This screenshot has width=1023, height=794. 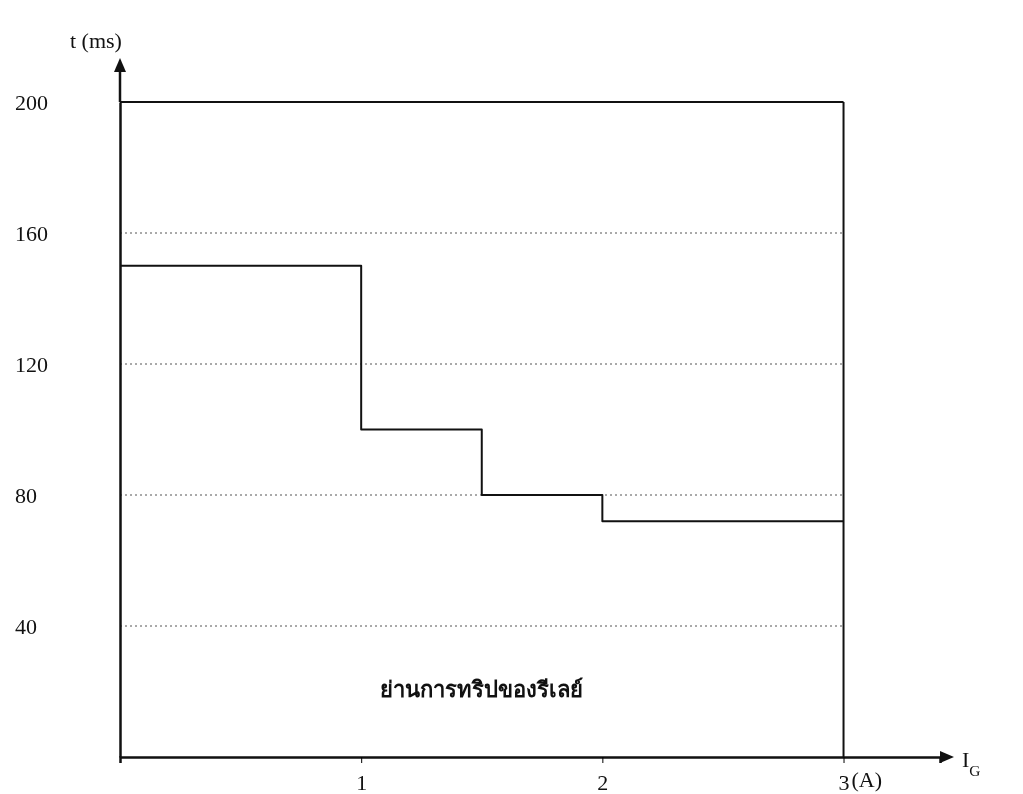 What do you see at coordinates (603, 782) in the screenshot?
I see `x-tick-label: 2` at bounding box center [603, 782].